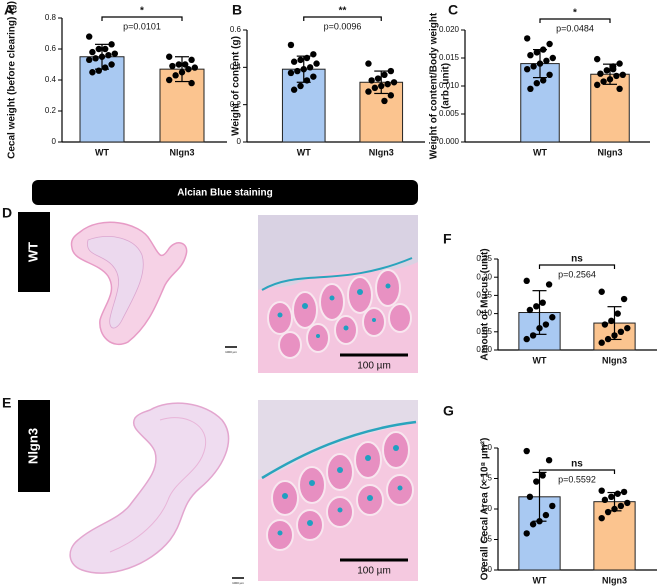  Describe the element at coordinates (237, 10) in the screenshot. I see `panel-letter: B` at that location.